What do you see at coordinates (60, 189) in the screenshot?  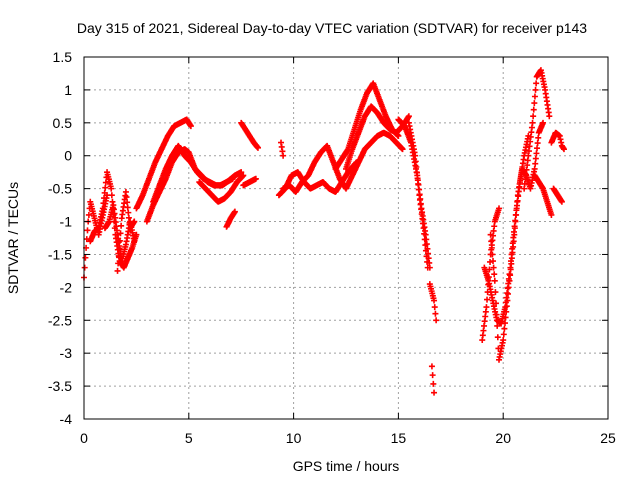 I see `y-tick-label: -0.5` at bounding box center [60, 189].